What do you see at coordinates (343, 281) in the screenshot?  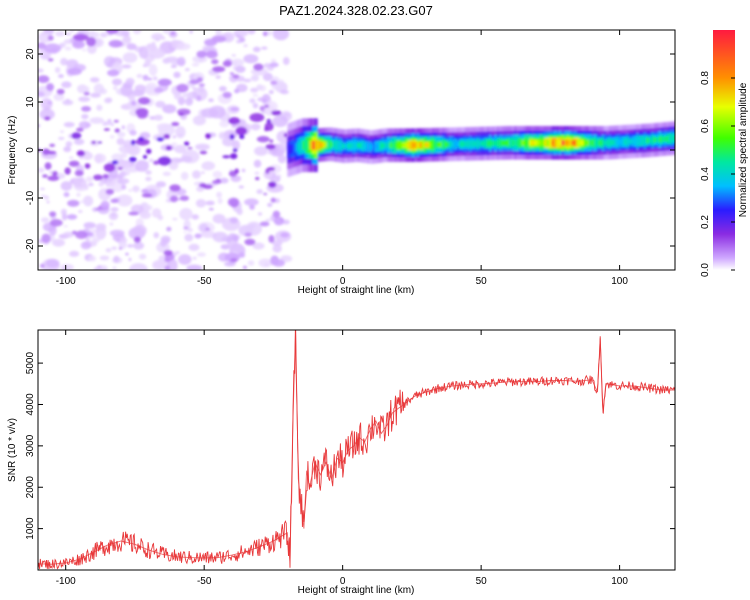 I see `x-tick-label: 0` at bounding box center [343, 281].